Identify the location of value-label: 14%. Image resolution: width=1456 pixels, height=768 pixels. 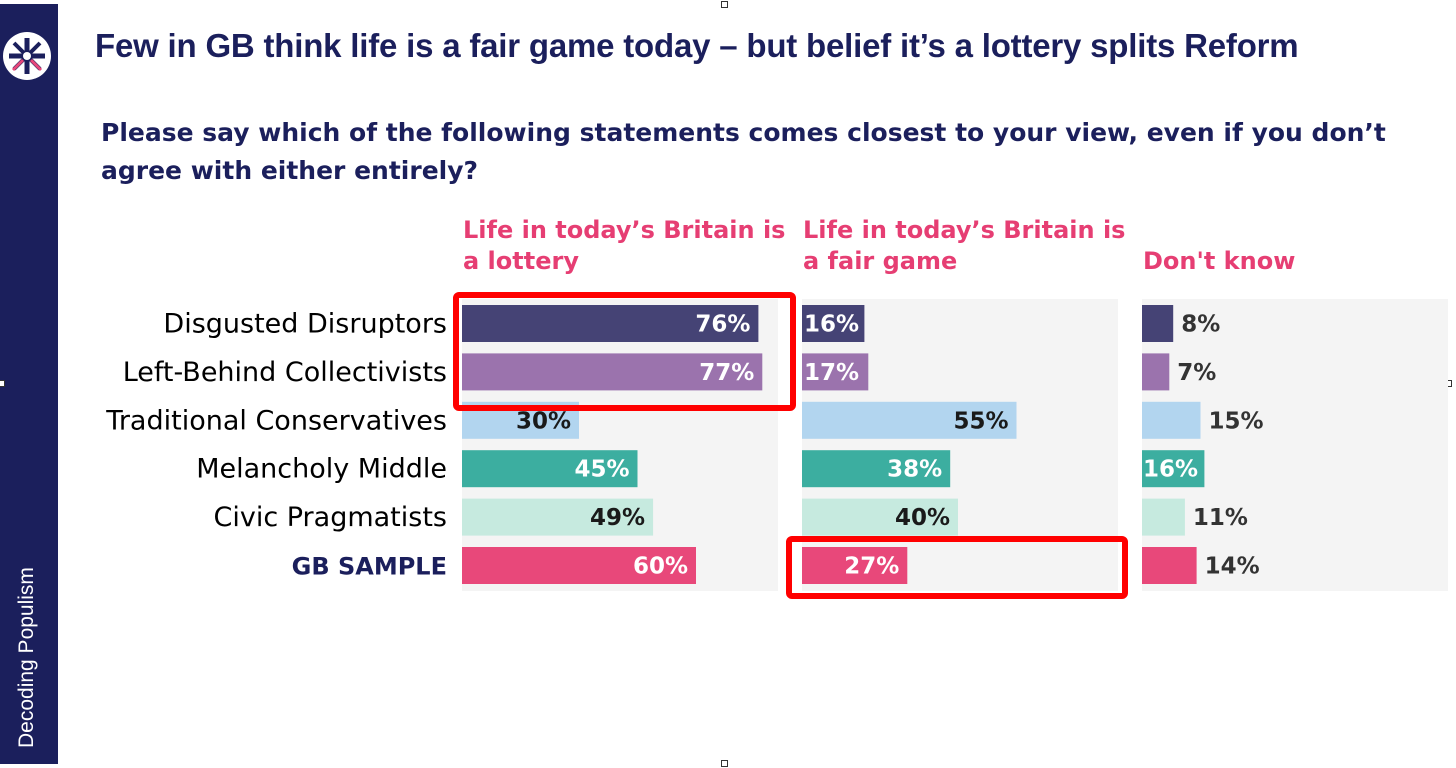
(1232, 567).